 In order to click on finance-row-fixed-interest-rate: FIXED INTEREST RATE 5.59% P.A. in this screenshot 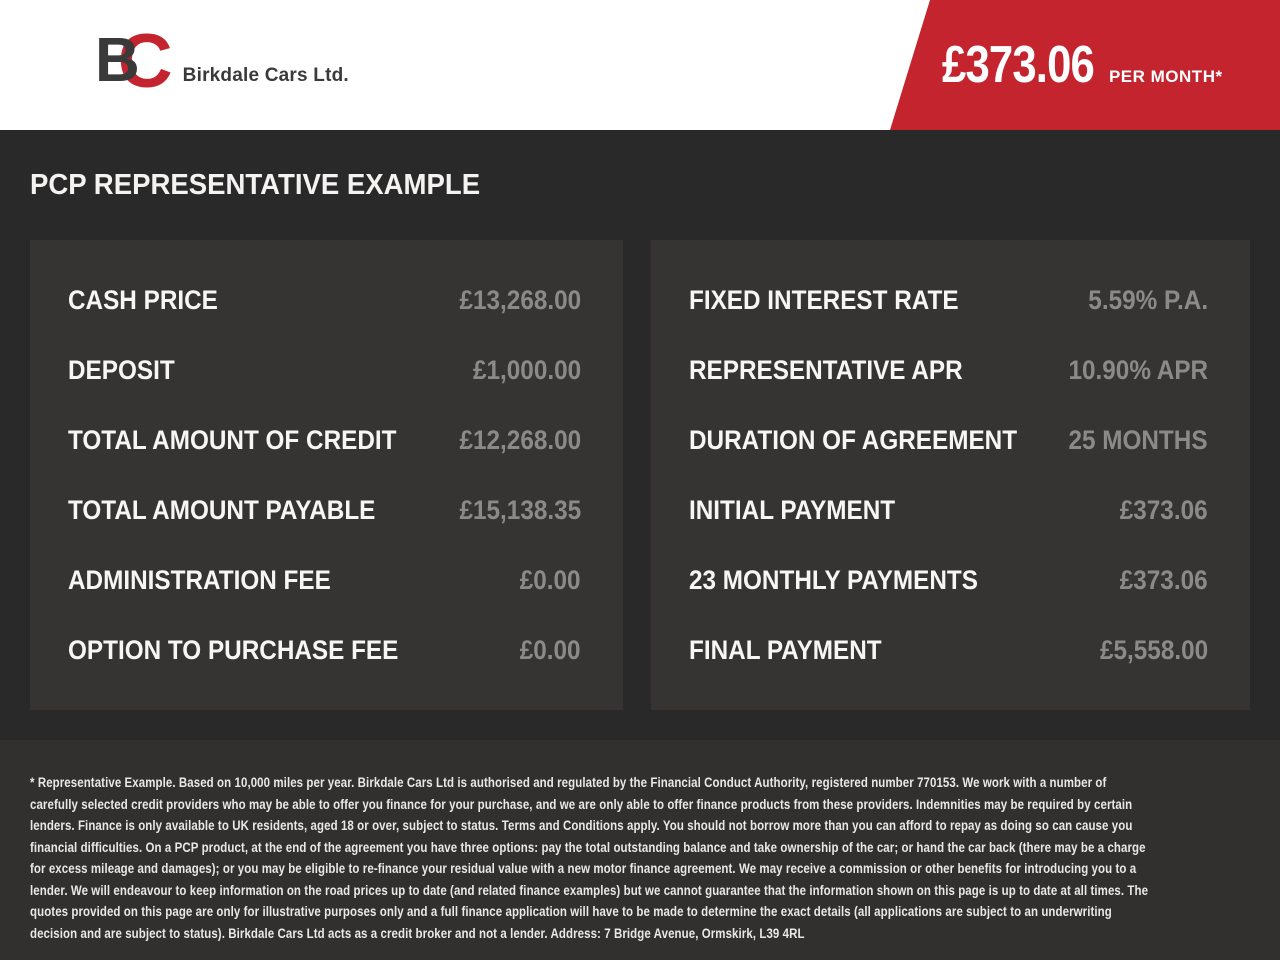, I will do `click(948, 300)`.